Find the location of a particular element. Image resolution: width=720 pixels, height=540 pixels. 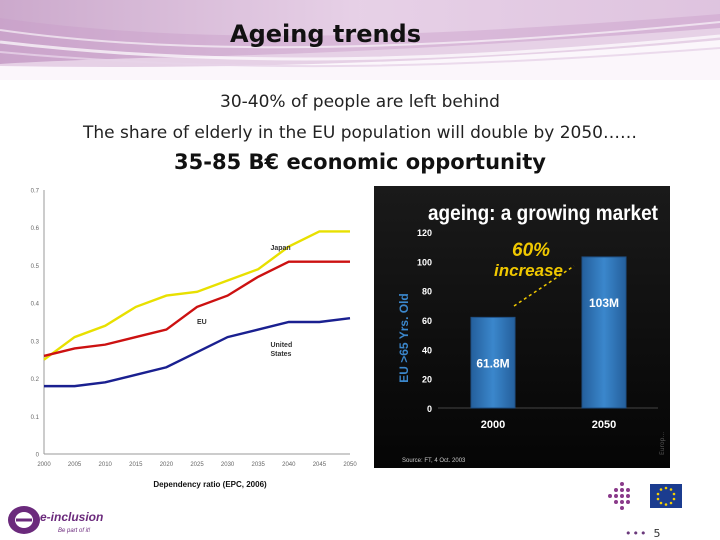

line-chart-x-tick-label: 2025 is located at coordinates (197, 465).